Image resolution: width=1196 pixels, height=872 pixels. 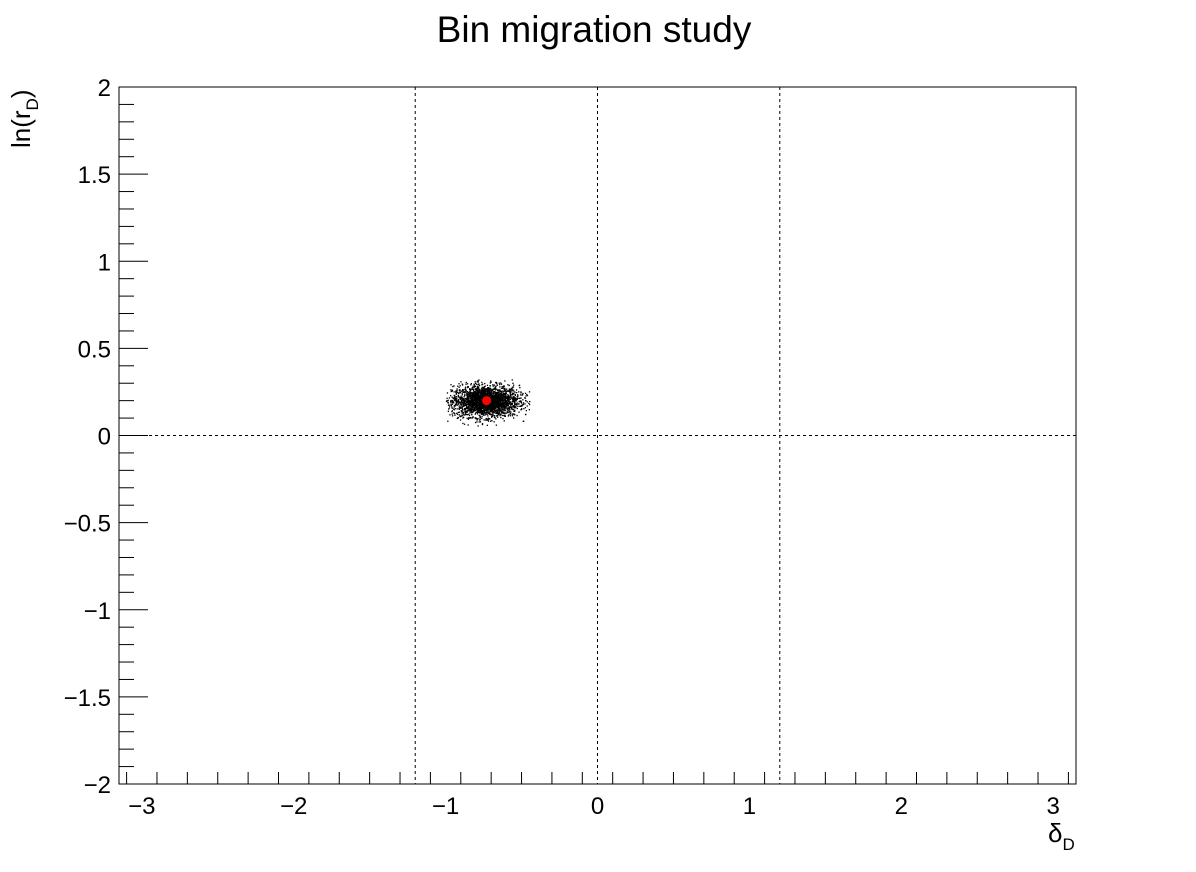 I want to click on y-tick-label: −0.5, so click(x=87, y=524).